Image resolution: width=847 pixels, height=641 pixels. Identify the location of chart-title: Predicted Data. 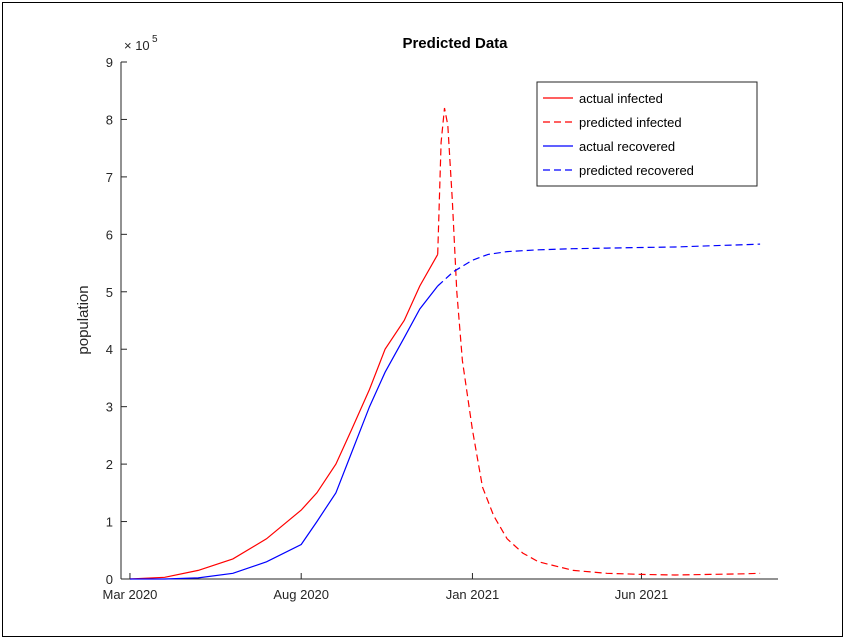
(455, 43).